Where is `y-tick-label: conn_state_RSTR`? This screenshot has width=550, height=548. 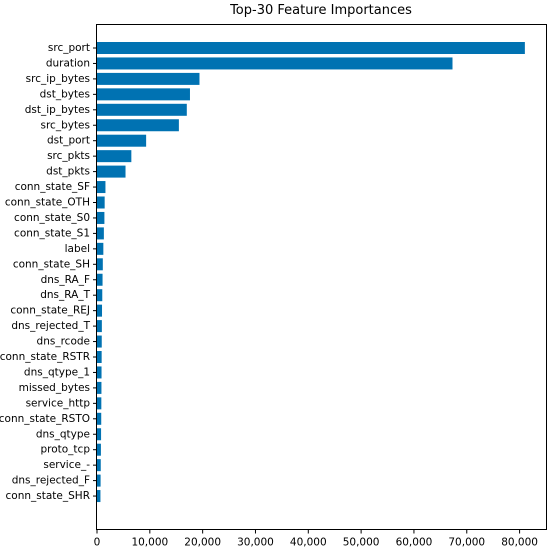
y-tick-label: conn_state_RSTR is located at coordinates (45, 357).